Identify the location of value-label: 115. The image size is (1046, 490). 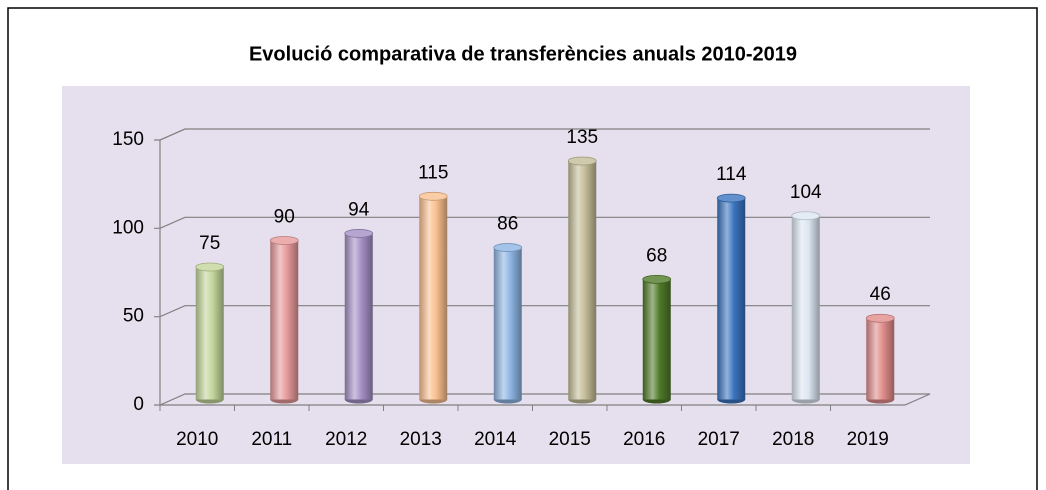
(433, 172).